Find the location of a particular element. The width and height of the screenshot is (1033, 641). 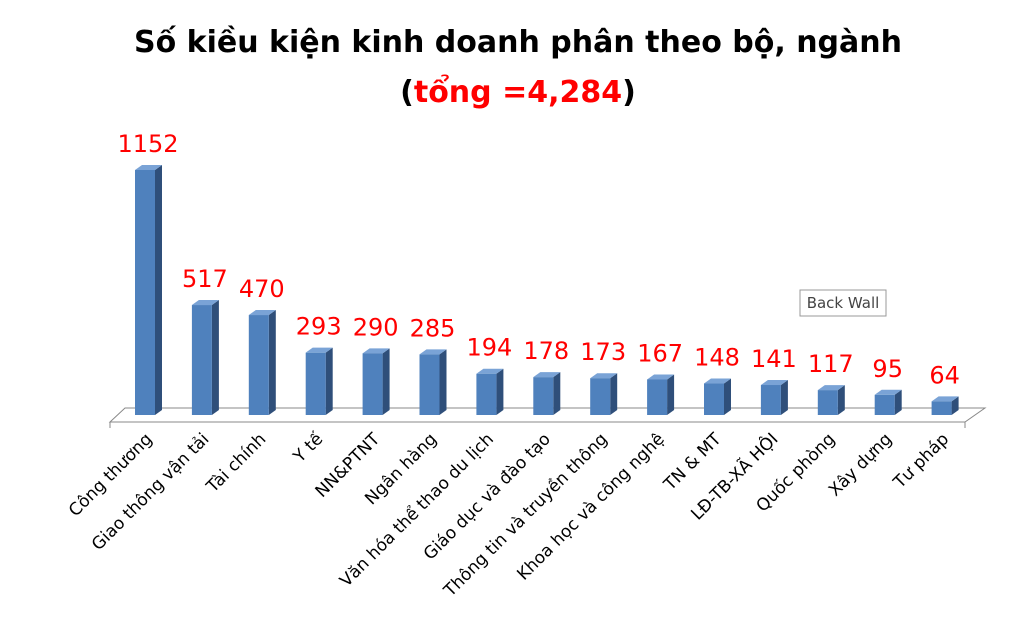

subtitle-close: ) is located at coordinates (629, 92).